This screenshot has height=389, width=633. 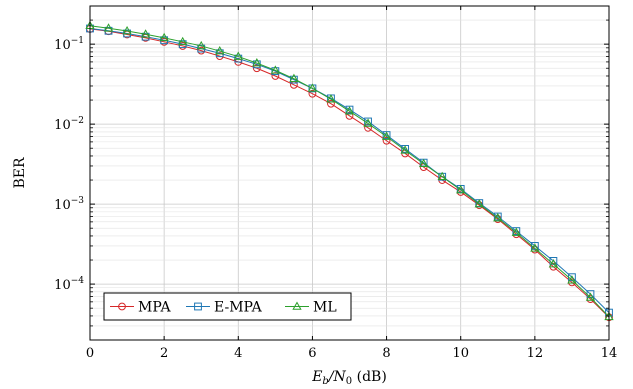 I want to click on legend-label-e-mpa: E-MPA, so click(x=238, y=308).